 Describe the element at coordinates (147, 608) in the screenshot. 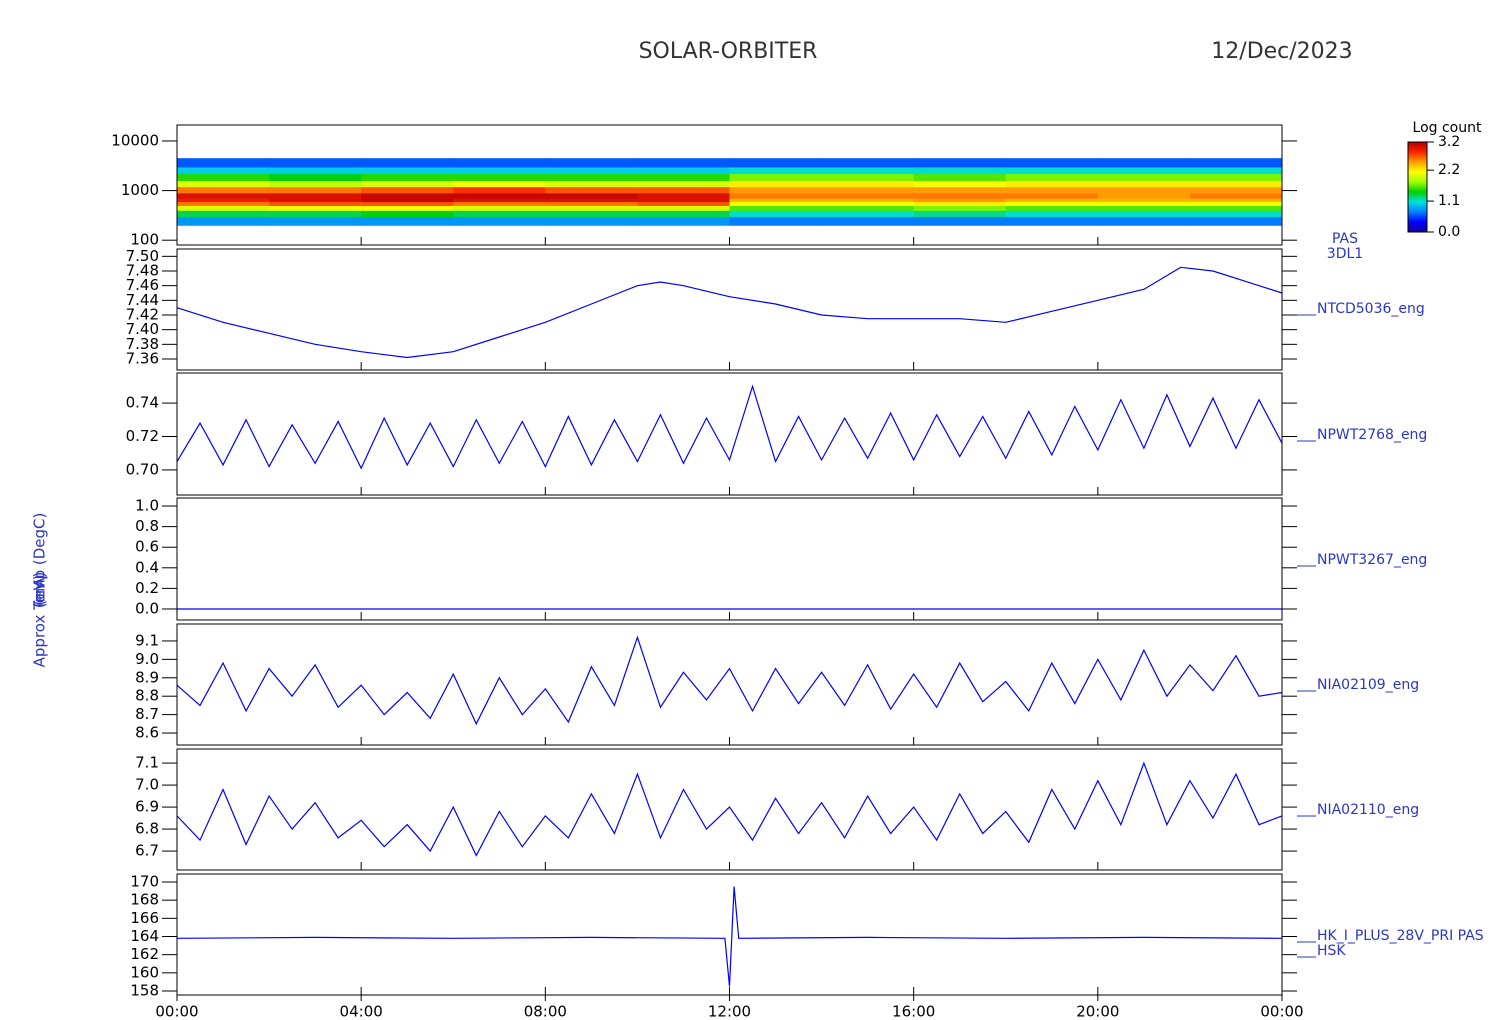

I see `y-tick-label: 0.0` at that location.